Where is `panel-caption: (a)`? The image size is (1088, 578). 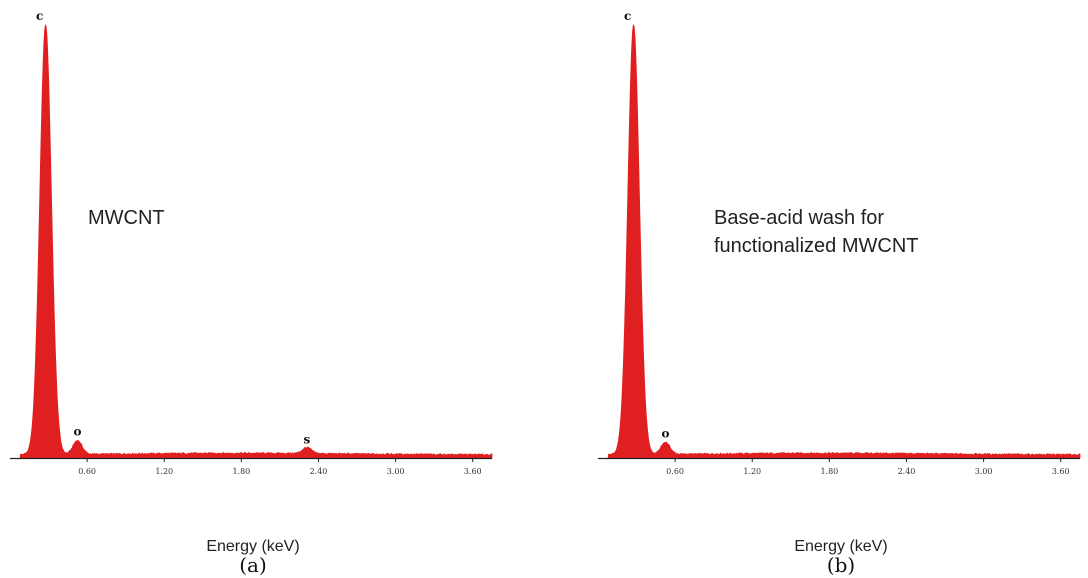
panel-caption: (a) is located at coordinates (253, 565).